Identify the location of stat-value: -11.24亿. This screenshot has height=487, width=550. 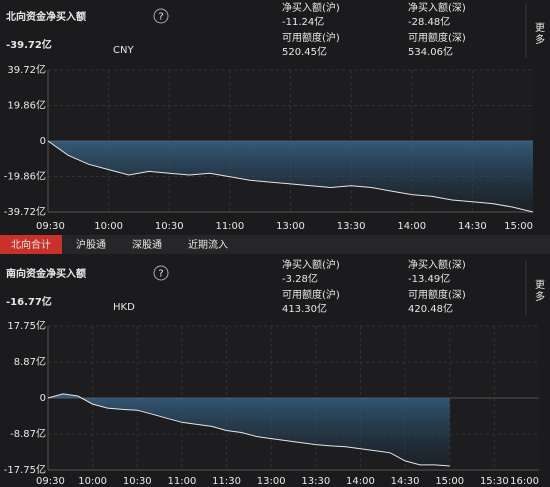
(303, 21).